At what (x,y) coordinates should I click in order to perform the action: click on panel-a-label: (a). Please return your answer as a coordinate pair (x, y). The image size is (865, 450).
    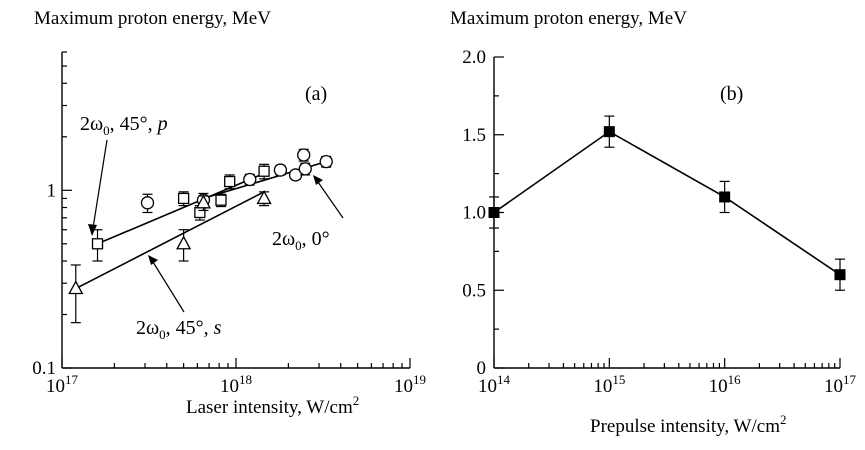
    Looking at the image, I should click on (316, 94).